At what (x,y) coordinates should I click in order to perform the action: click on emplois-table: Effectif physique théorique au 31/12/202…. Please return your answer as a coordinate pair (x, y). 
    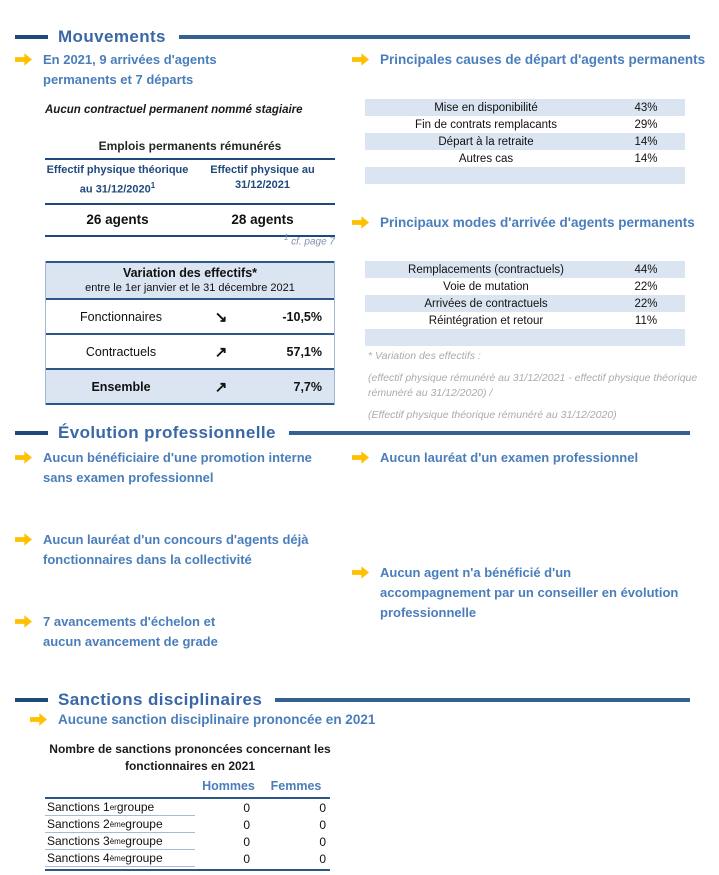
    Looking at the image, I should click on (190, 197).